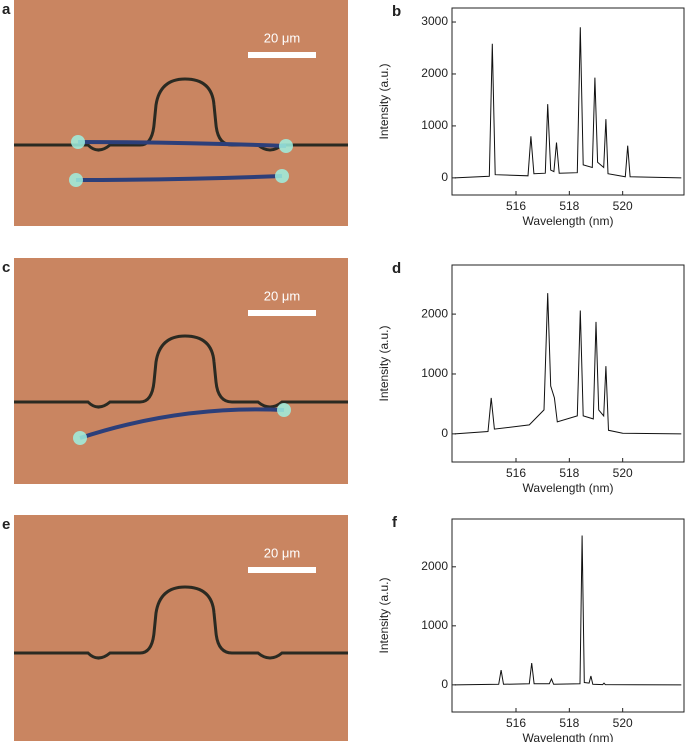 The image size is (685, 747). Describe the element at coordinates (396, 268) in the screenshot. I see `panel-label: d` at that location.